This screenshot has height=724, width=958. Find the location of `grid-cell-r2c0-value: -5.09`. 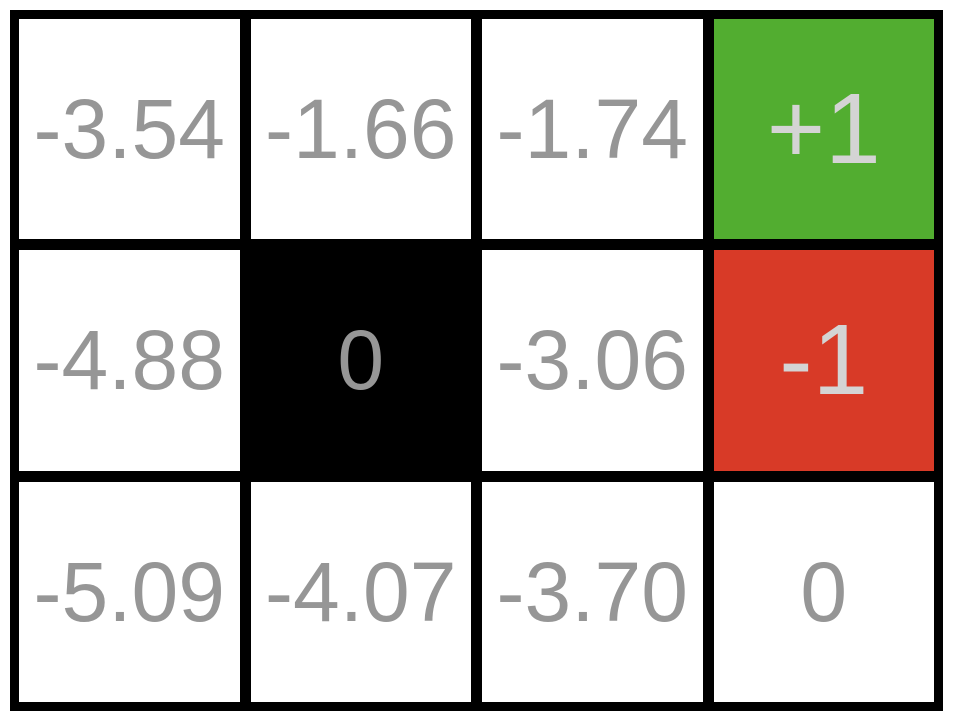

grid-cell-r2c0-value: -5.09 is located at coordinates (129, 591).